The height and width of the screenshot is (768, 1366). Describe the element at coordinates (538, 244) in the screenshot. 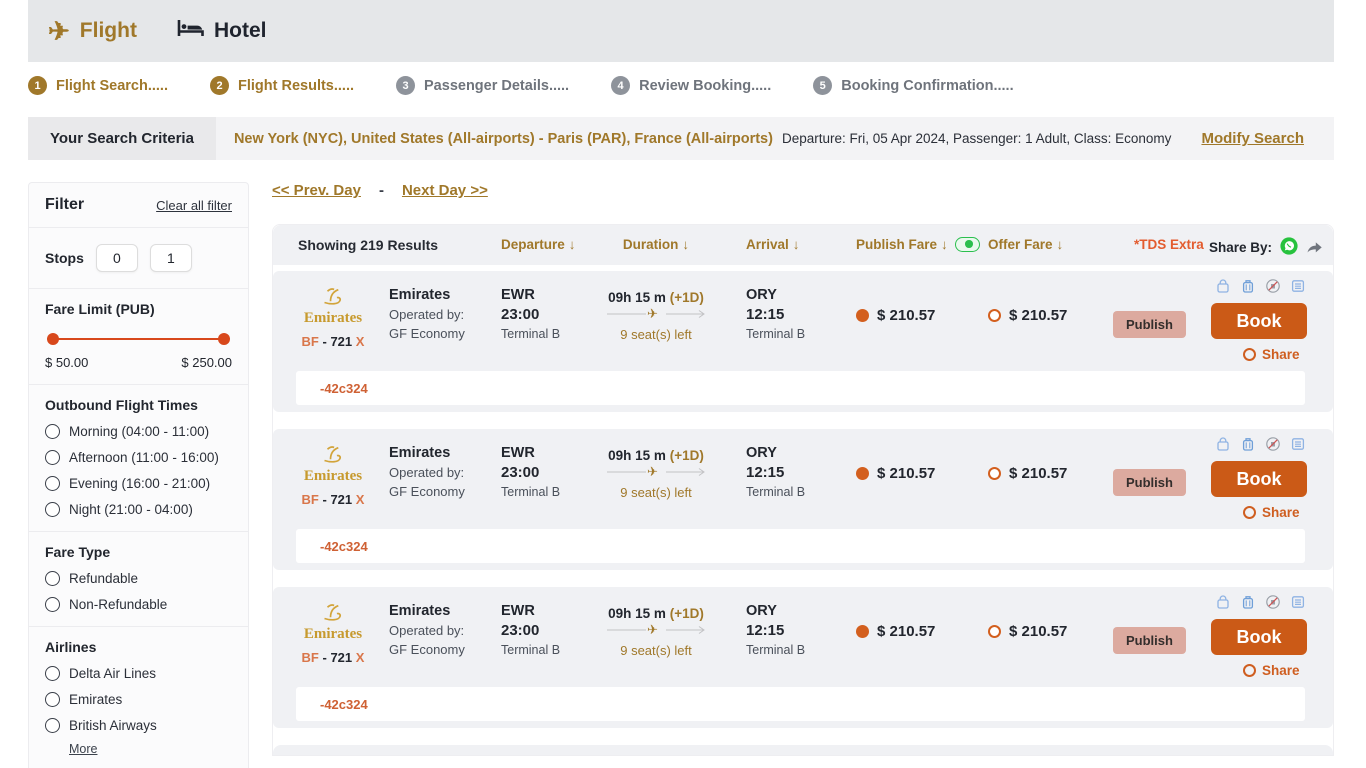

I see `sort-departure: Departure ↓` at that location.